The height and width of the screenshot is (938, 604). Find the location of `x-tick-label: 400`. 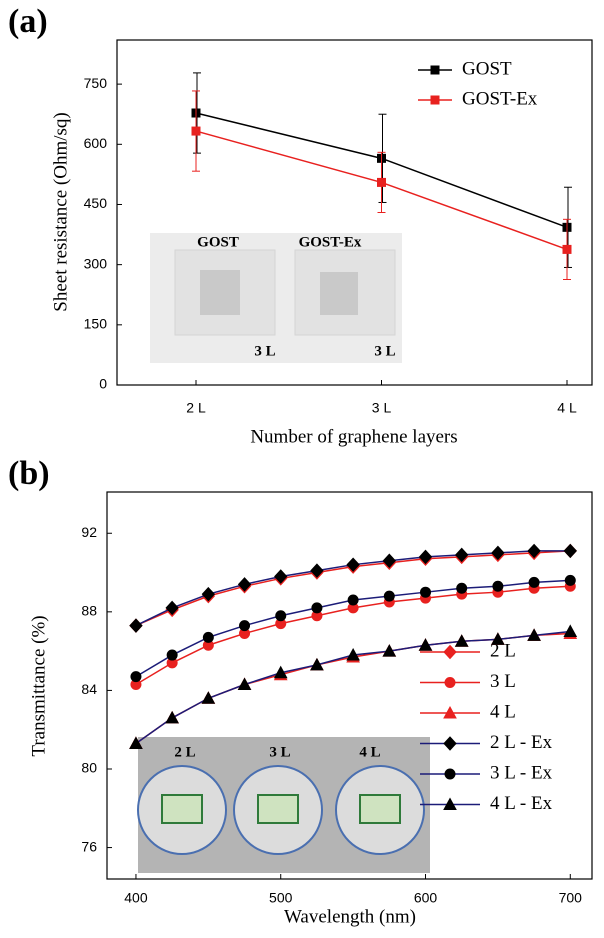

x-tick-label: 400 is located at coordinates (136, 898).